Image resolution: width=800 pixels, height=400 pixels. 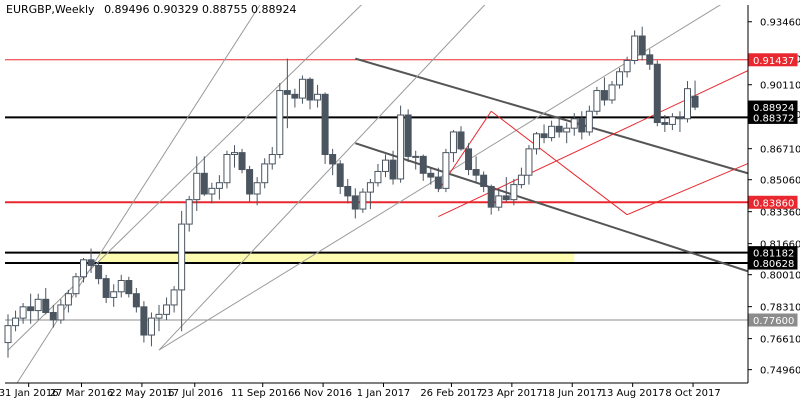 What do you see at coordinates (780, 276) in the screenshot?
I see `y-tick-label: 0.80010` at bounding box center [780, 276].